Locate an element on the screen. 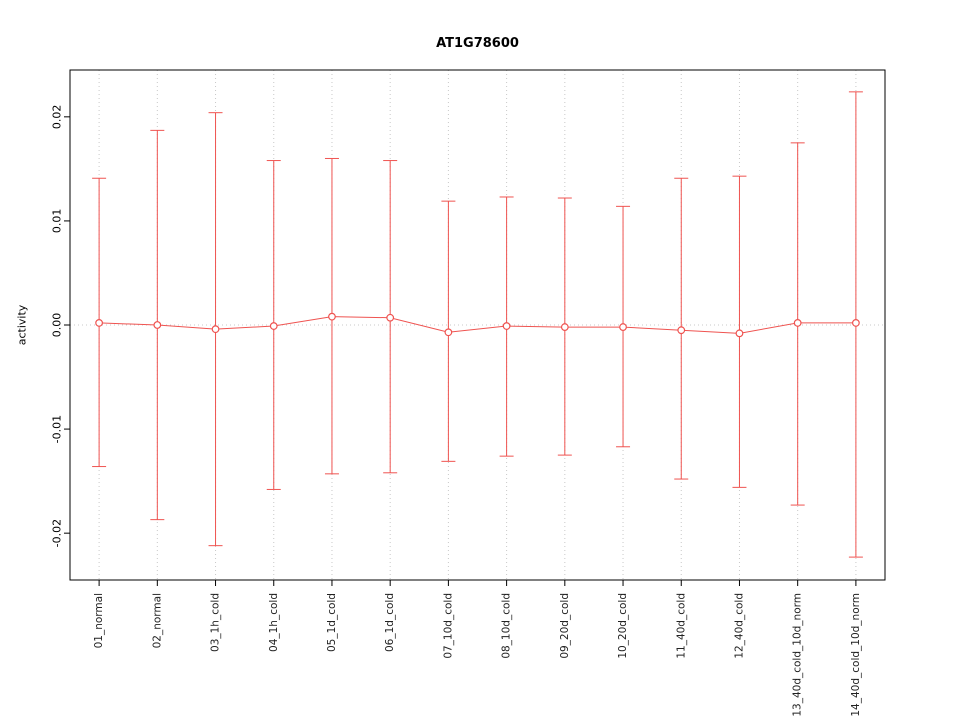 The image size is (960, 720). x-category-label: 04_1h_cold is located at coordinates (274, 622).